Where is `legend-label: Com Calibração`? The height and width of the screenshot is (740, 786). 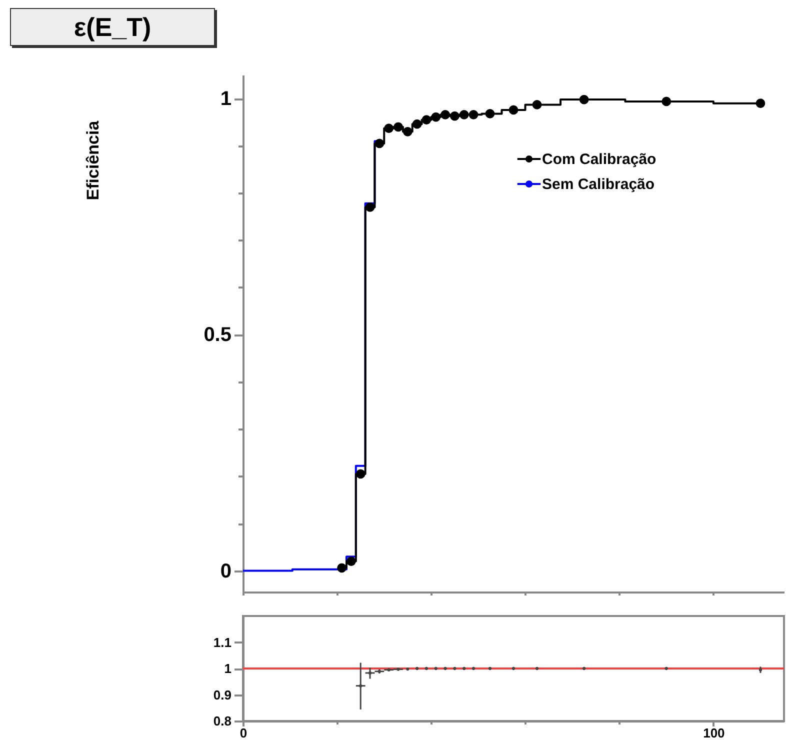
legend-label: Com Calibração is located at coordinates (599, 159).